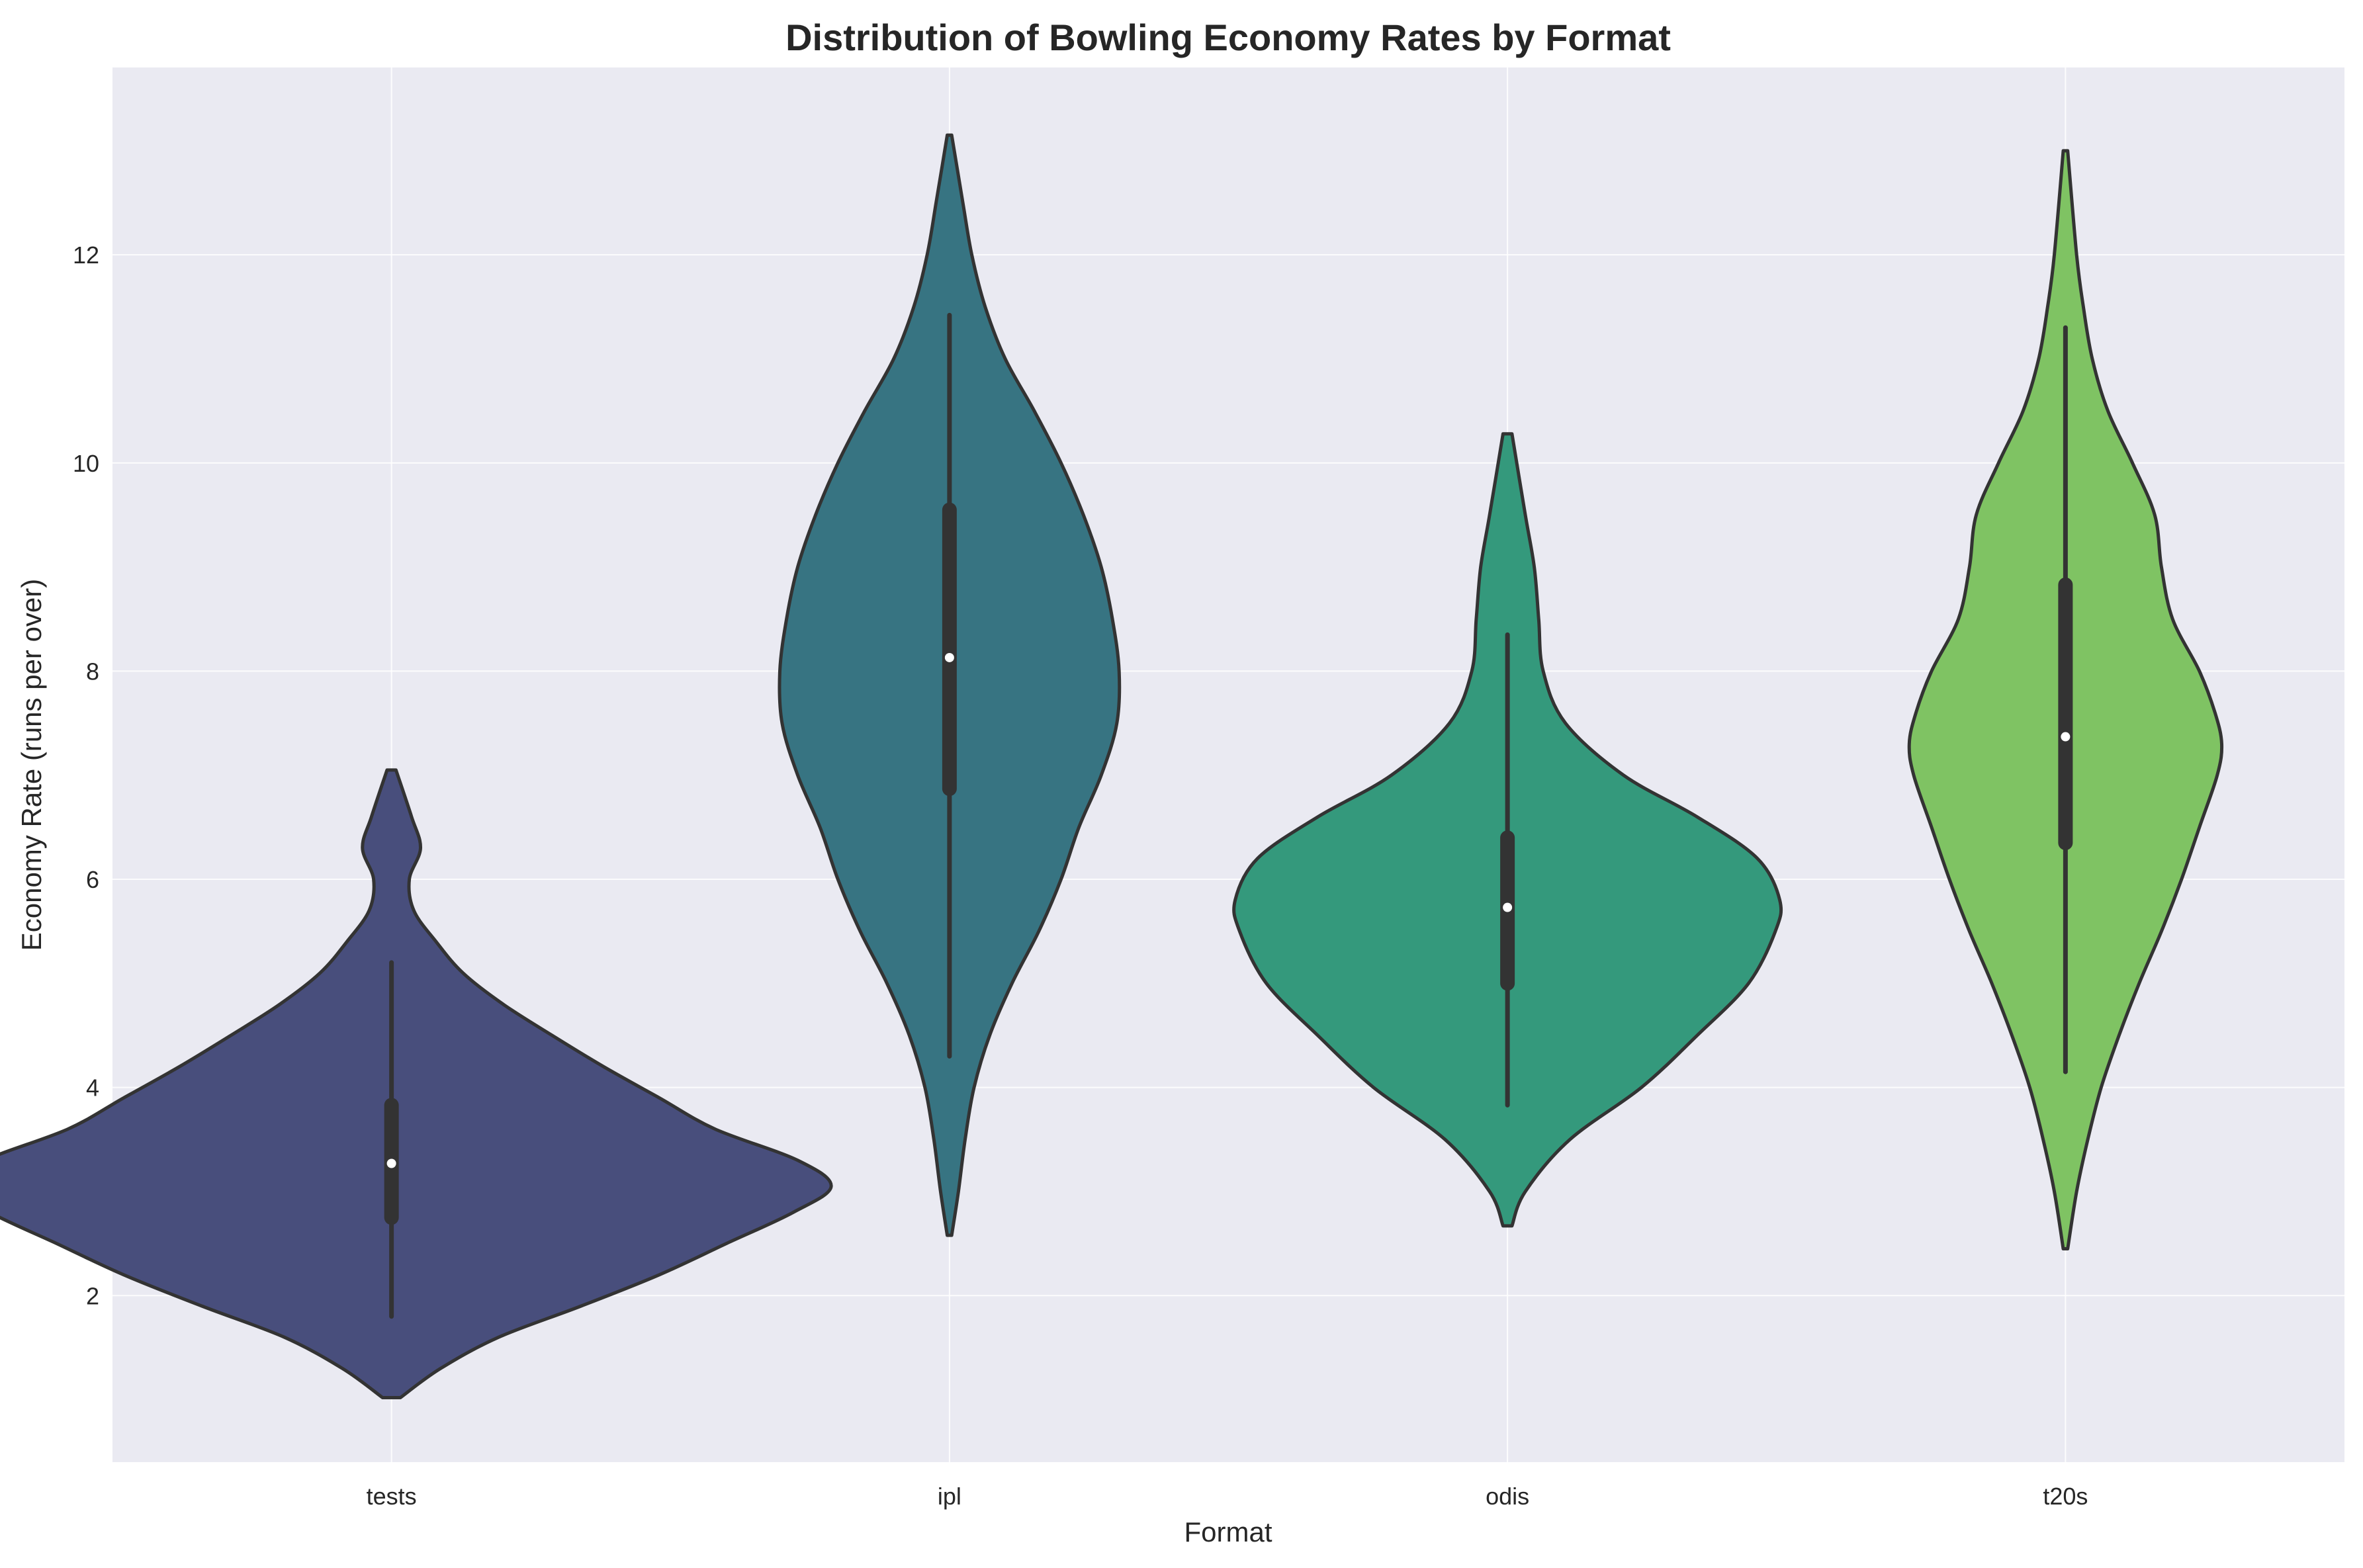 This screenshot has height=1568, width=2363. What do you see at coordinates (86, 775) in the screenshot?
I see `y-axis-ticks: 2 4 6 8 10 12` at bounding box center [86, 775].